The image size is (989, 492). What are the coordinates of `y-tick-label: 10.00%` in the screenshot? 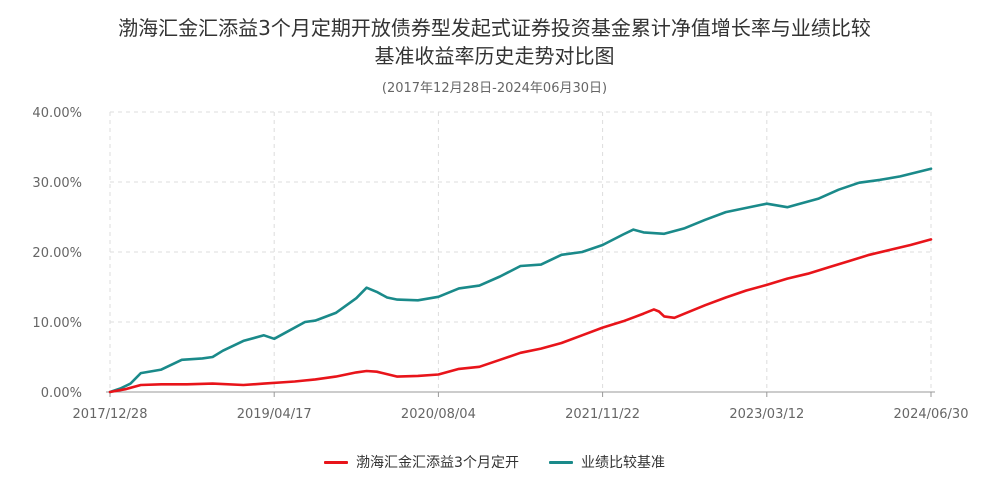 It's located at (57, 323).